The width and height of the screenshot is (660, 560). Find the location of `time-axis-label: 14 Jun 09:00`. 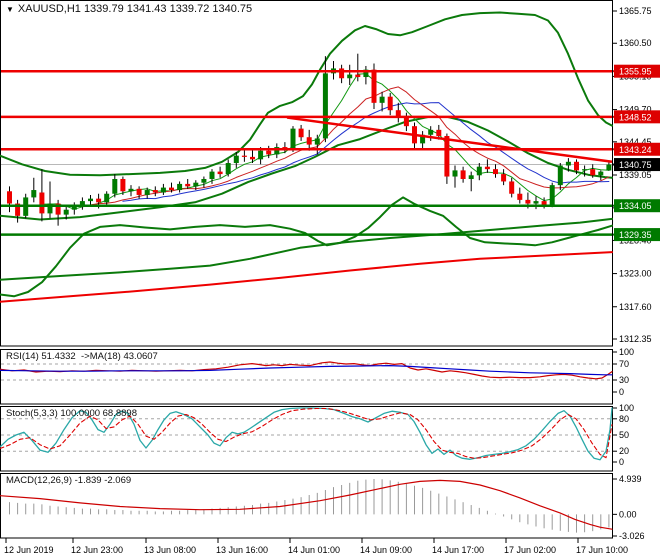

time-axis-label: 14 Jun 09:00 is located at coordinates (386, 550).